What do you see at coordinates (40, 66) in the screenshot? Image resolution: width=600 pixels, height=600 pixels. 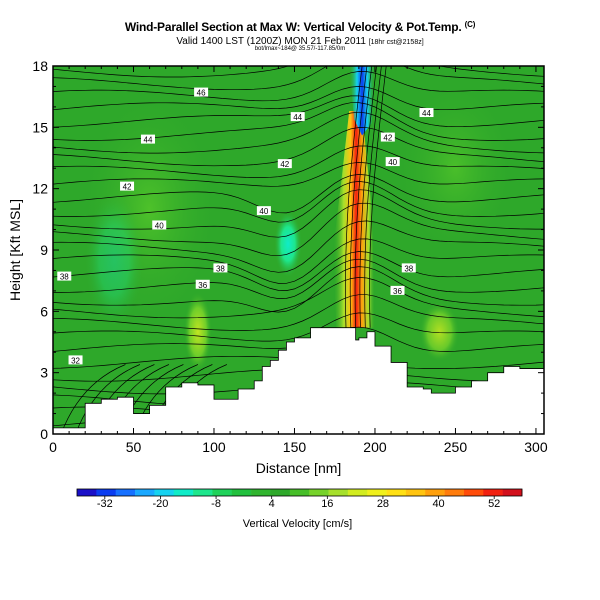 I see `y-tick-label: 18` at bounding box center [40, 66].